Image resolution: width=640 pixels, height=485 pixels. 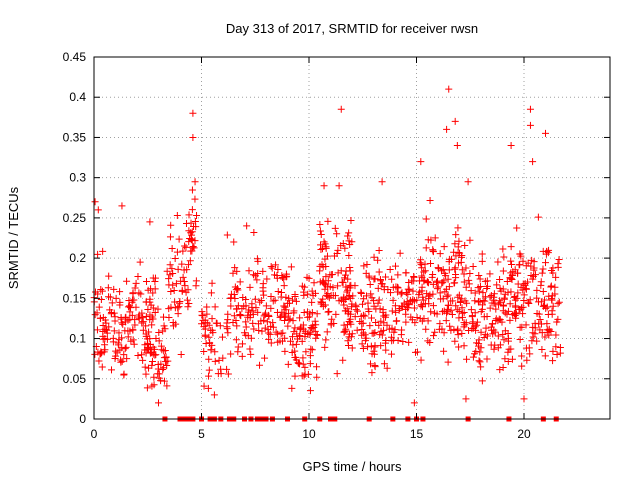 I want to click on x-tick-label: 0, so click(x=94, y=434).